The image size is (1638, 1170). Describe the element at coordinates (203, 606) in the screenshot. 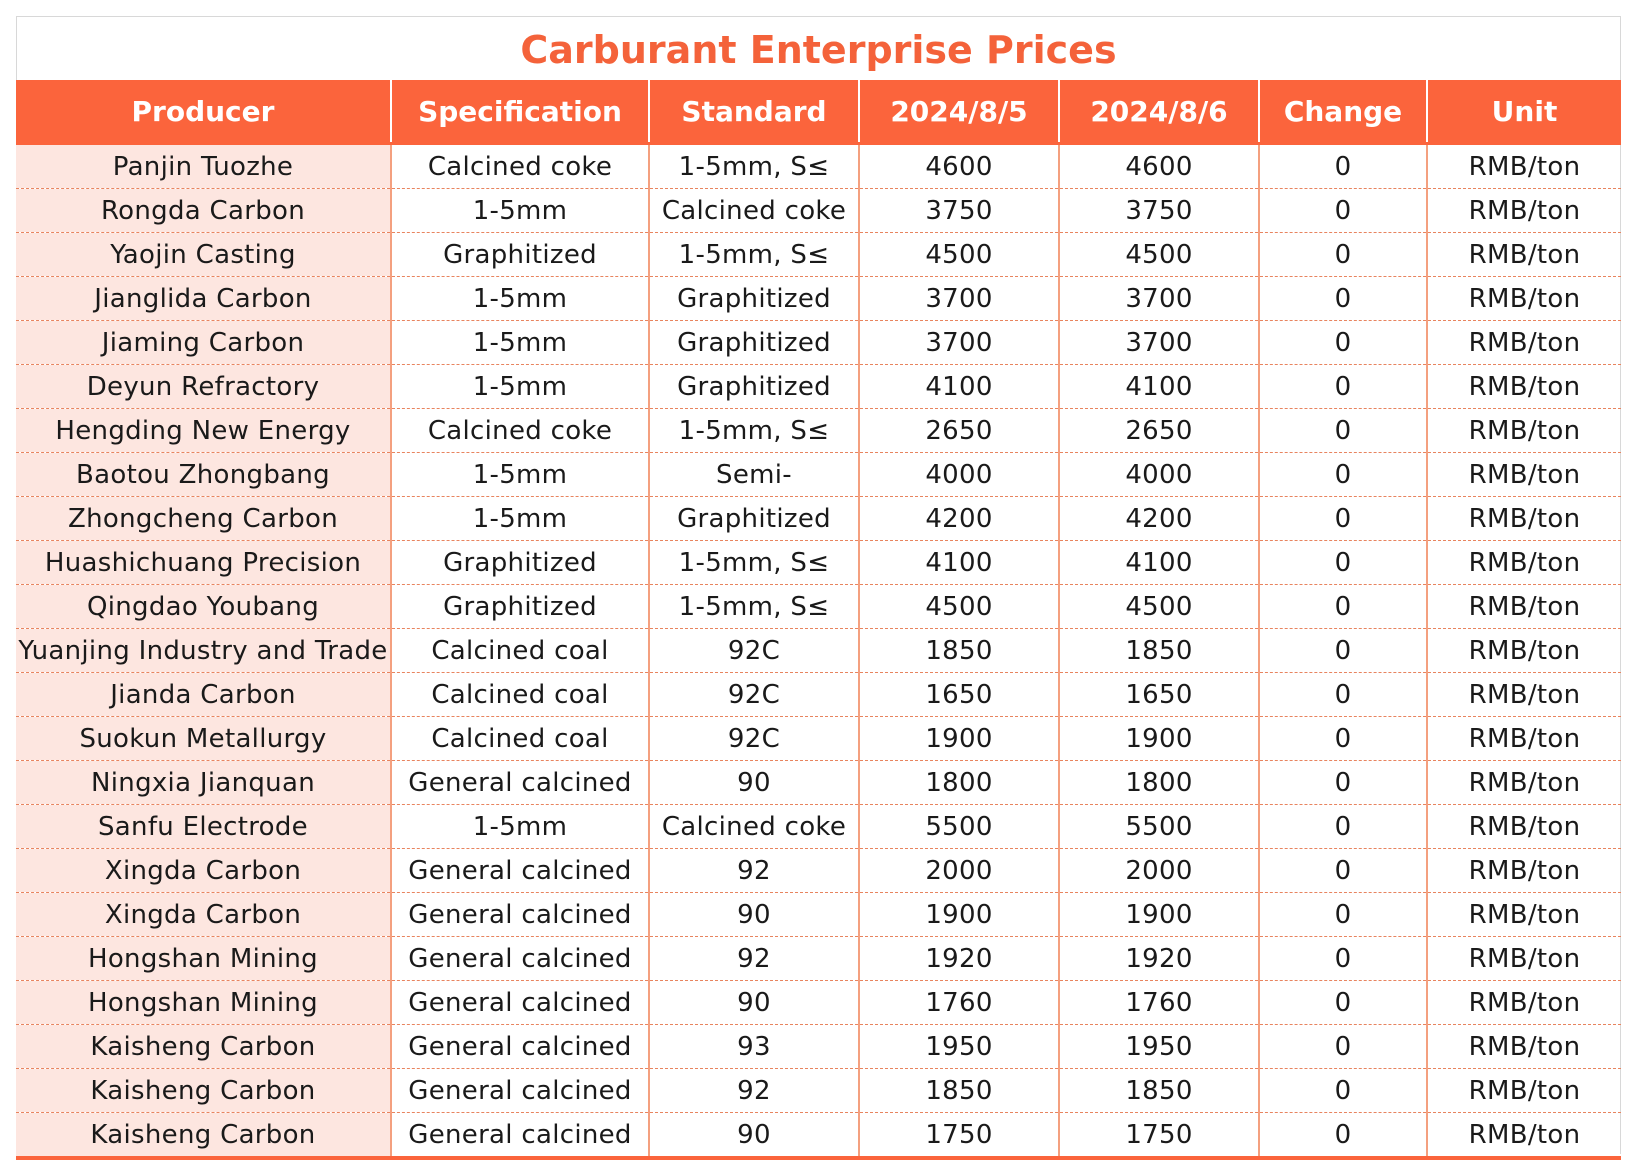

I see `producer-cell: Qingdao Youbang` at that location.